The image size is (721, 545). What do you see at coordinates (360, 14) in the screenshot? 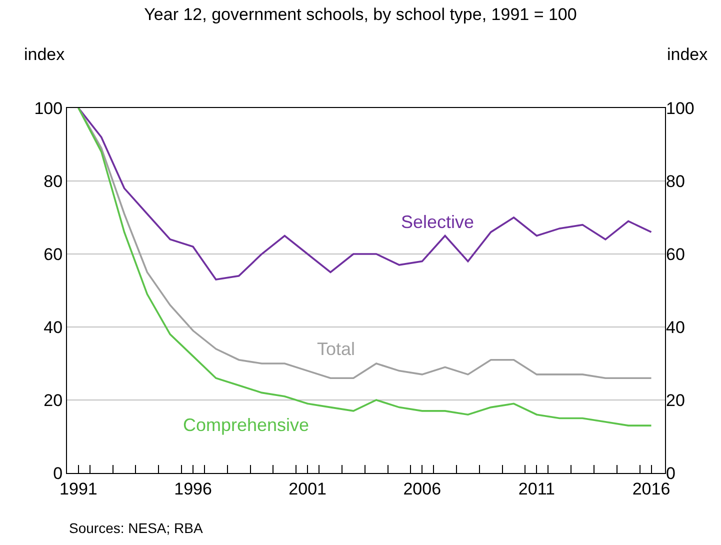
I see `chart-title: Year 12, government schools, by school type, 1991 = 100` at bounding box center [360, 14].